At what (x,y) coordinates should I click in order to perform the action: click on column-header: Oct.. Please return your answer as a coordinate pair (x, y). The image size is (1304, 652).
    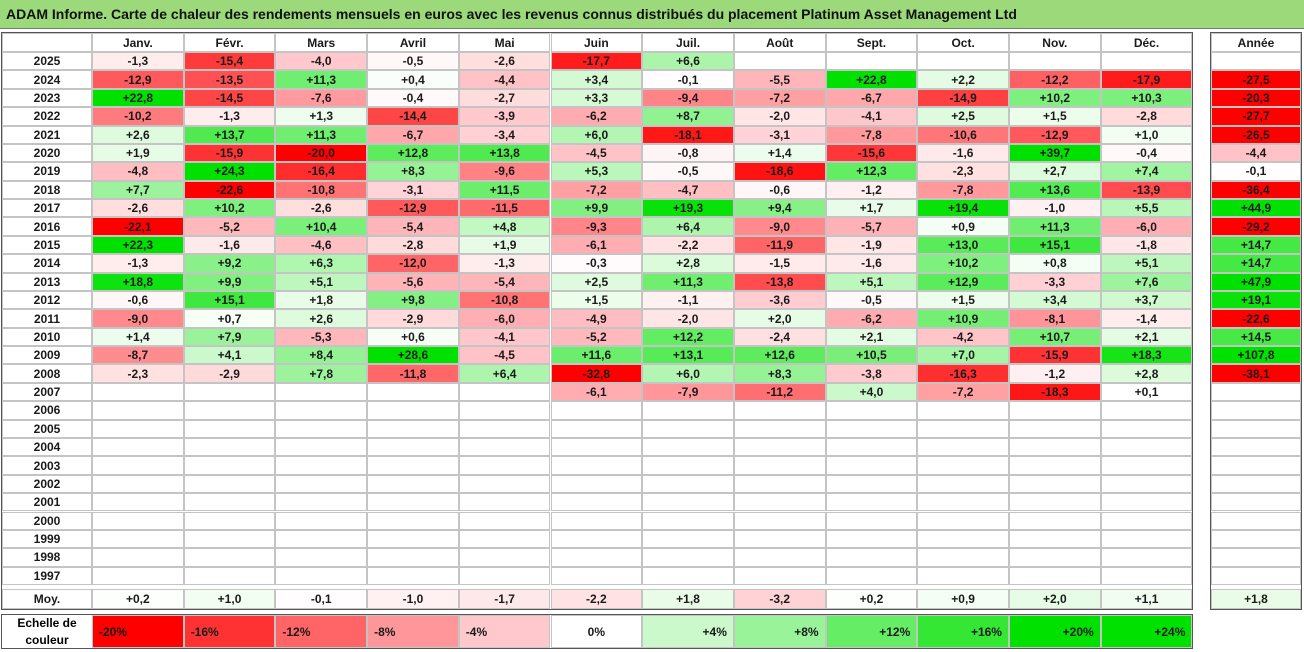
    Looking at the image, I should click on (963, 42).